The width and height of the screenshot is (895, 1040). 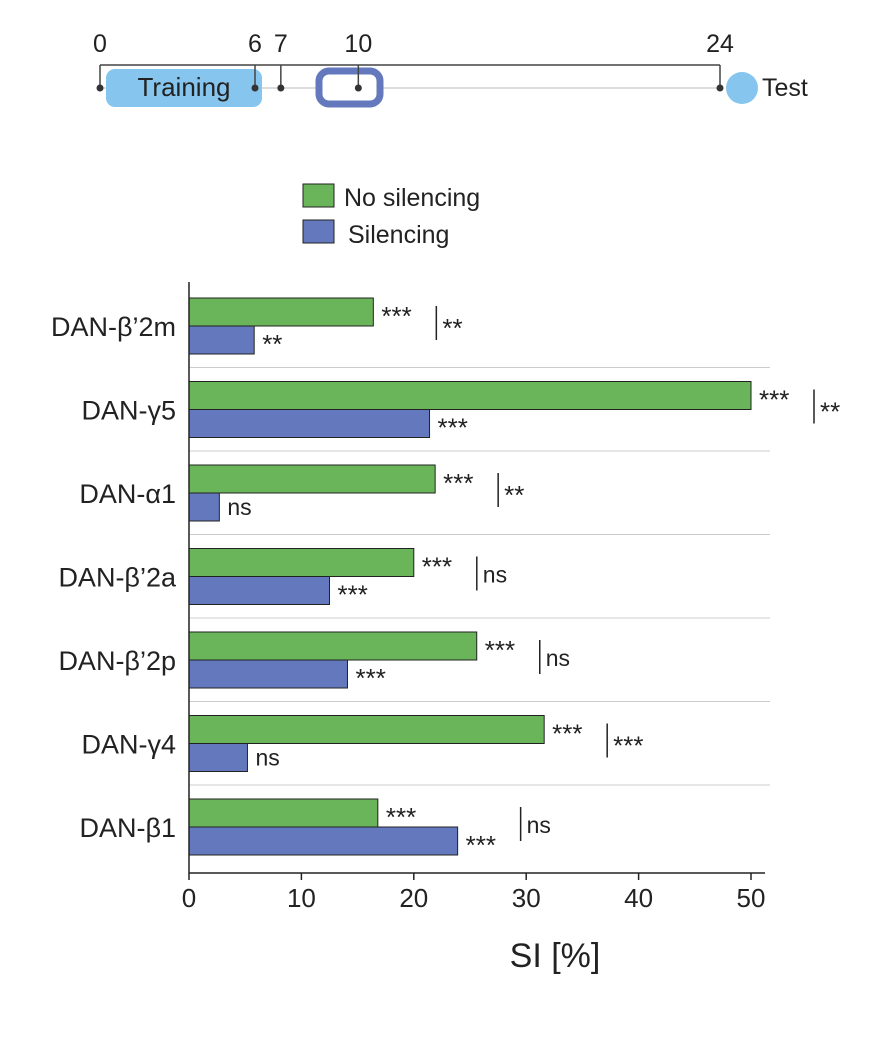 What do you see at coordinates (318, 195) in the screenshot?
I see `legend-swatch-no-silencing` at bounding box center [318, 195].